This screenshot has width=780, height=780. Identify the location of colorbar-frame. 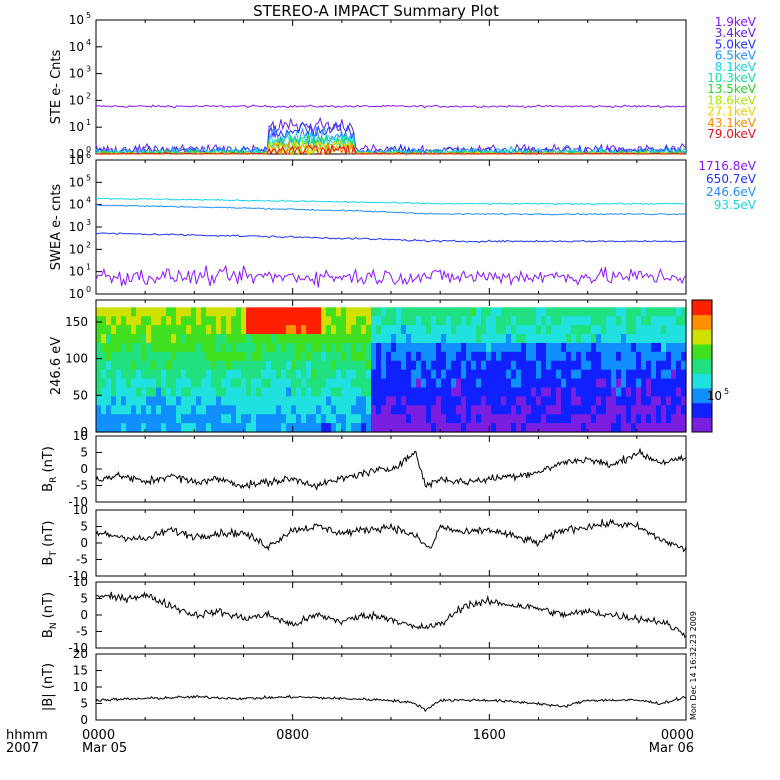
(702, 366).